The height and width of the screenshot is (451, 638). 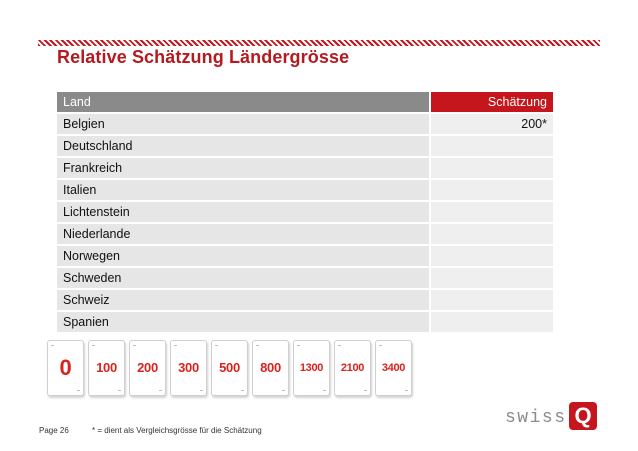 I want to click on card-value: 0, so click(x=65, y=367).